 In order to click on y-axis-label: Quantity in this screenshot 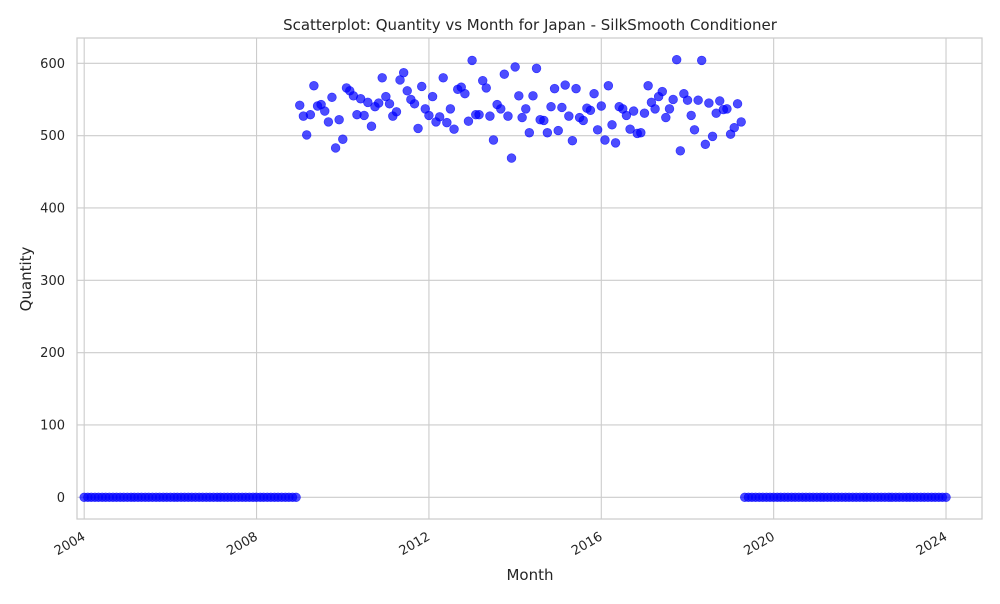, I will do `click(26, 278)`.